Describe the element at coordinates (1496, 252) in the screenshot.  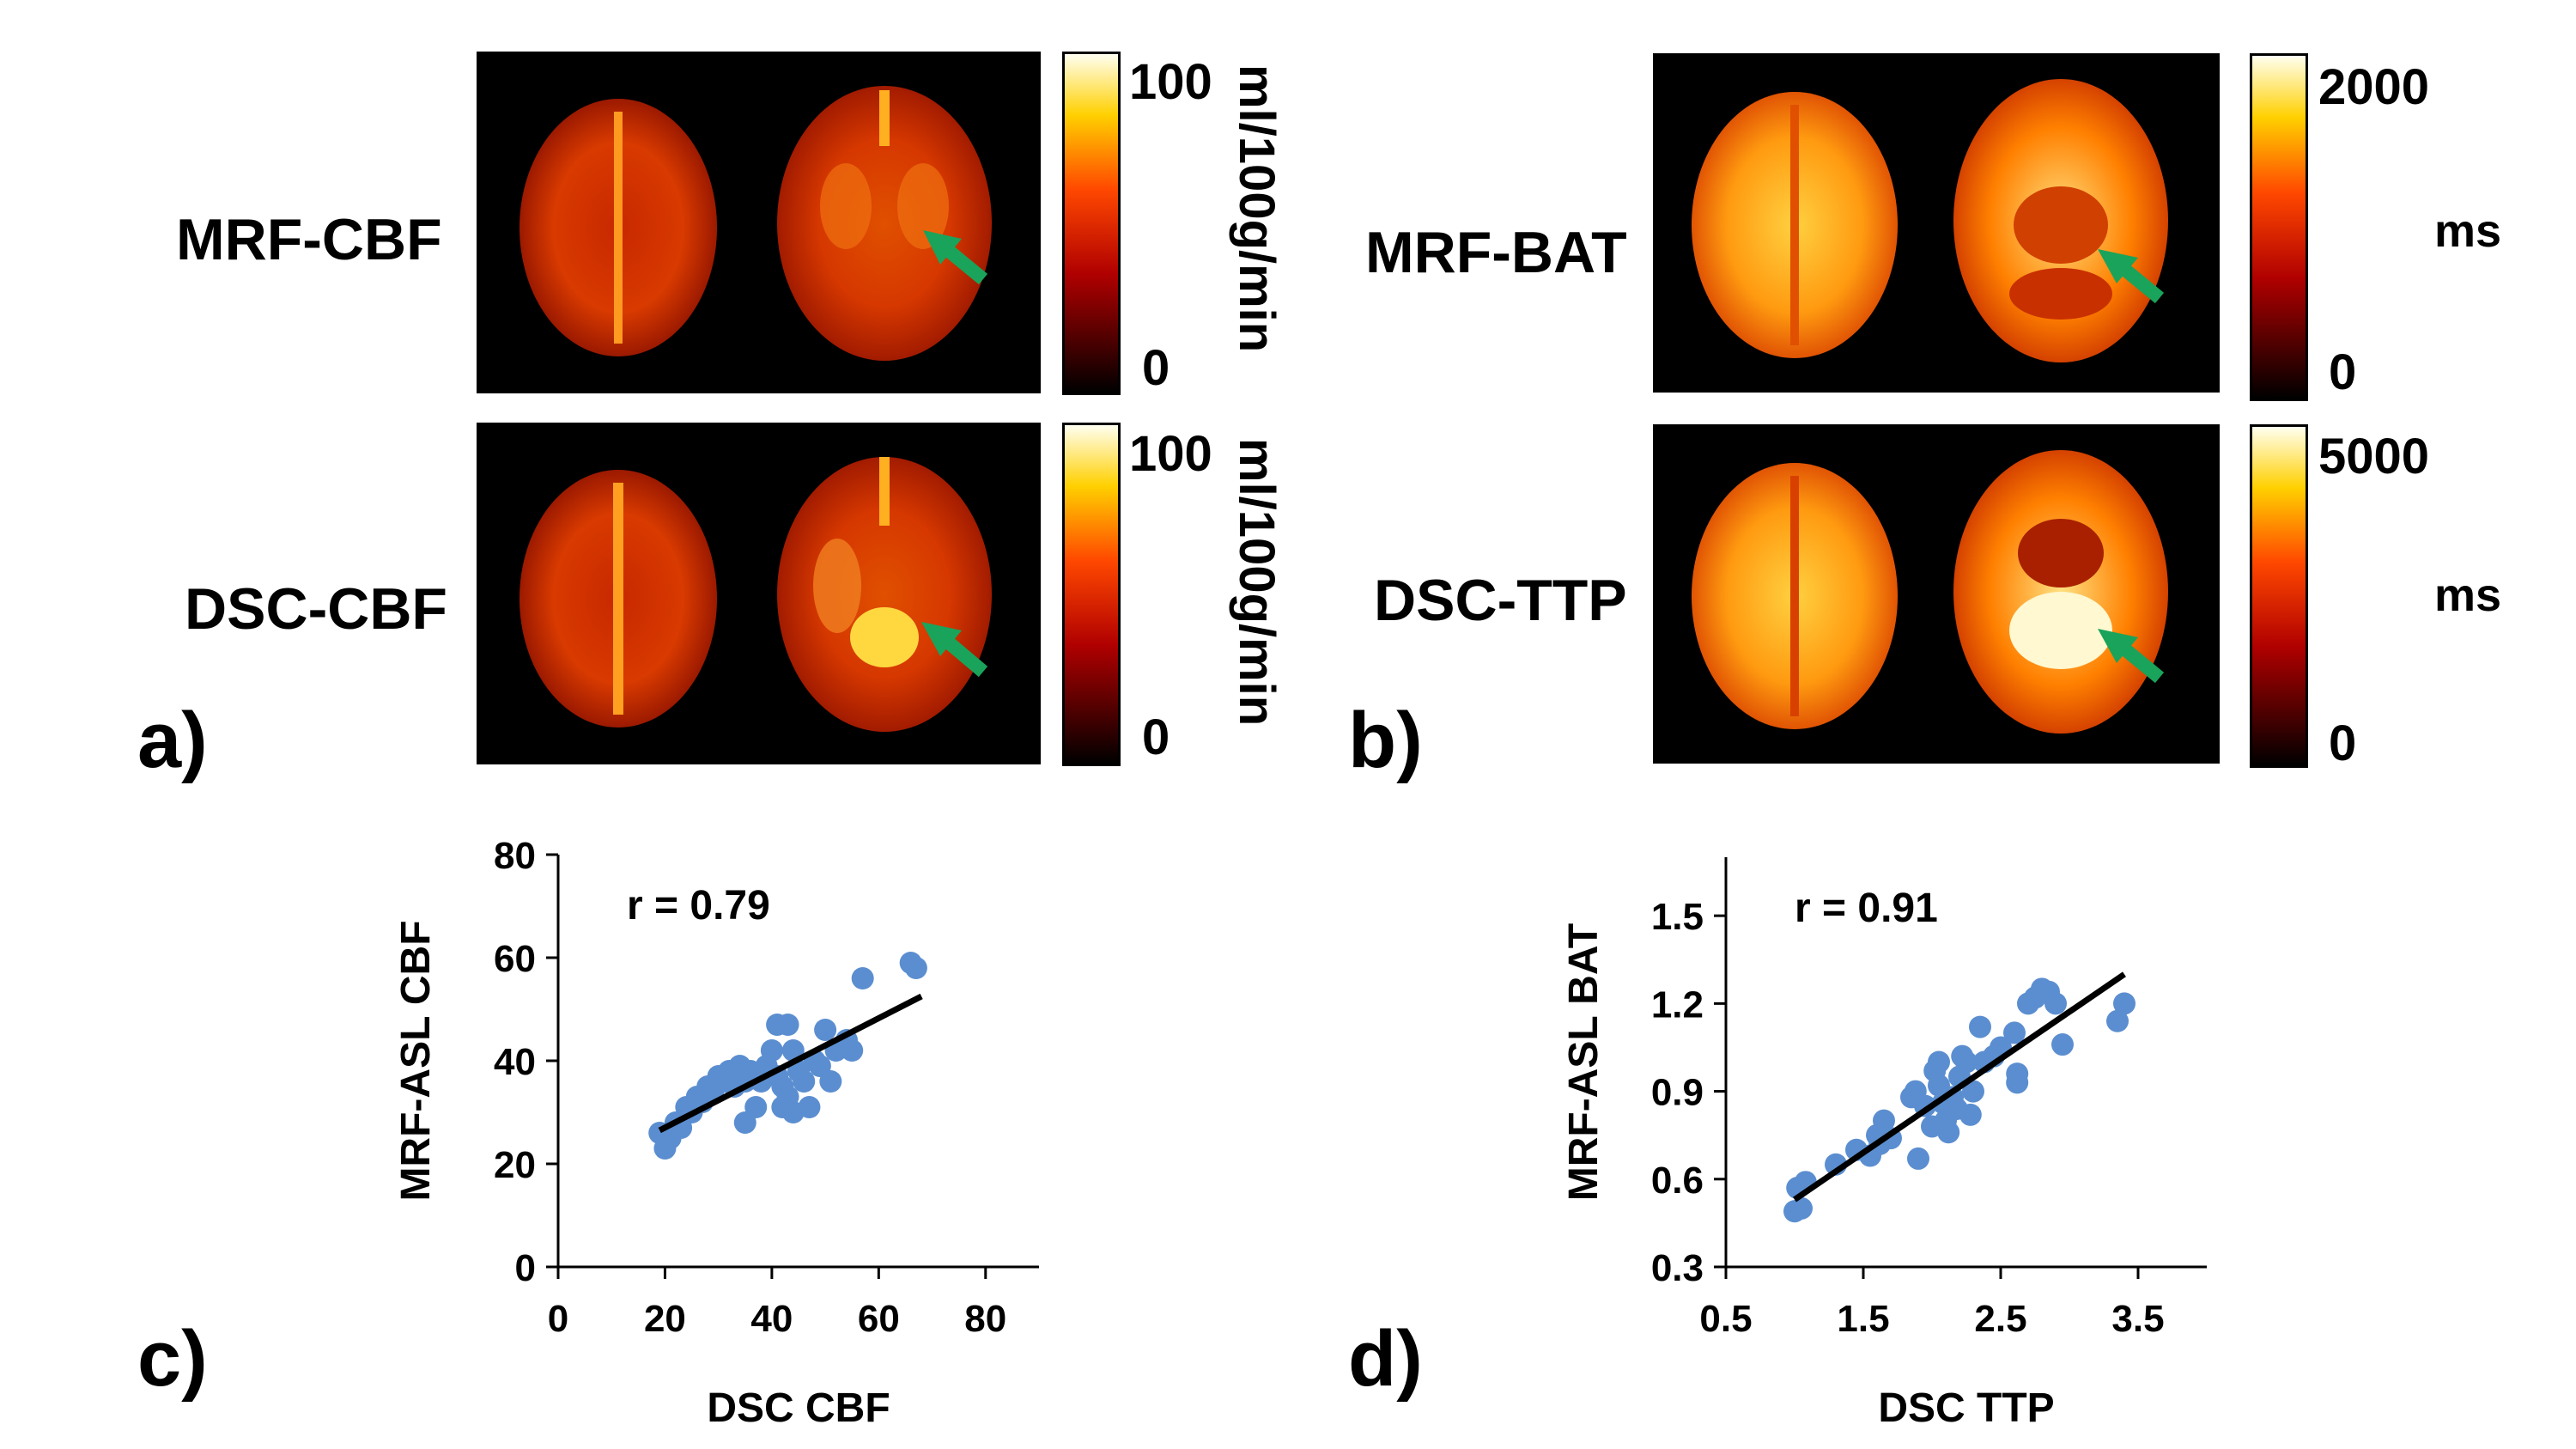
I see `row-label-mrf-bat: MRF-BAT` at that location.